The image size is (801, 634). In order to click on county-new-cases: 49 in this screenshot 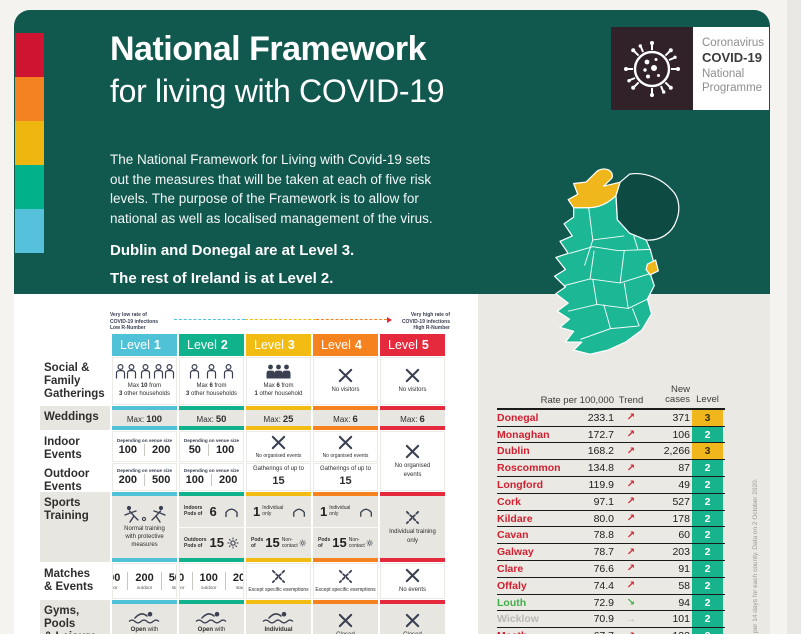, I will do `click(684, 484)`.